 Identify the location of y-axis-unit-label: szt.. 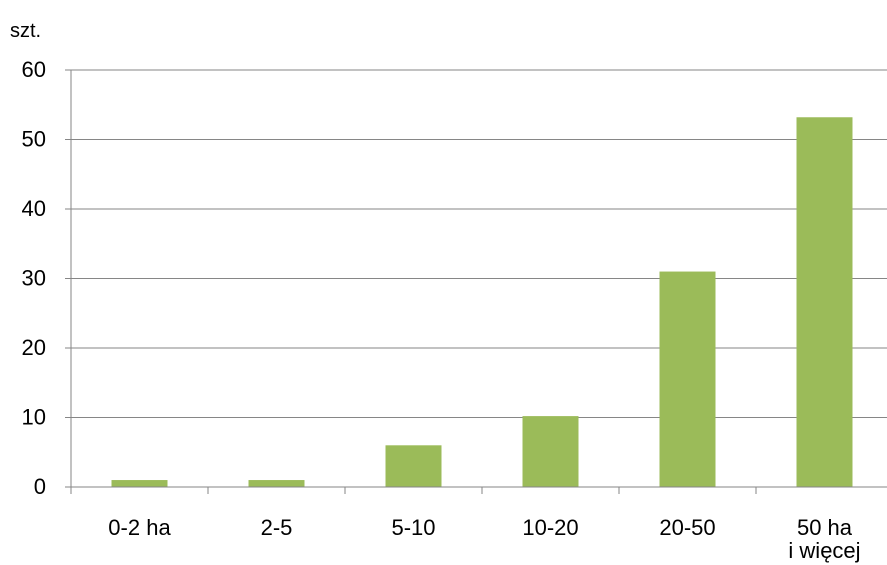
(25, 31).